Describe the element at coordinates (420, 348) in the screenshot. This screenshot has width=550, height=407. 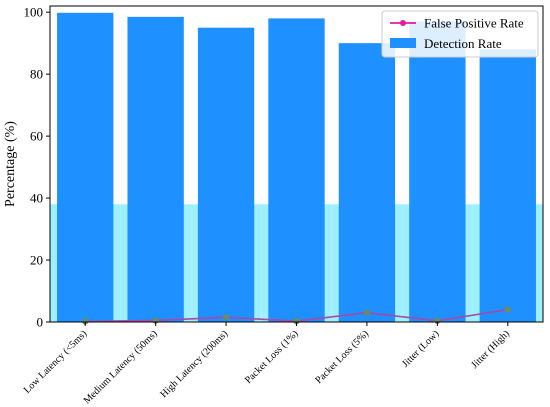
I see `x-tick-label-5: Jitter (Low)` at that location.